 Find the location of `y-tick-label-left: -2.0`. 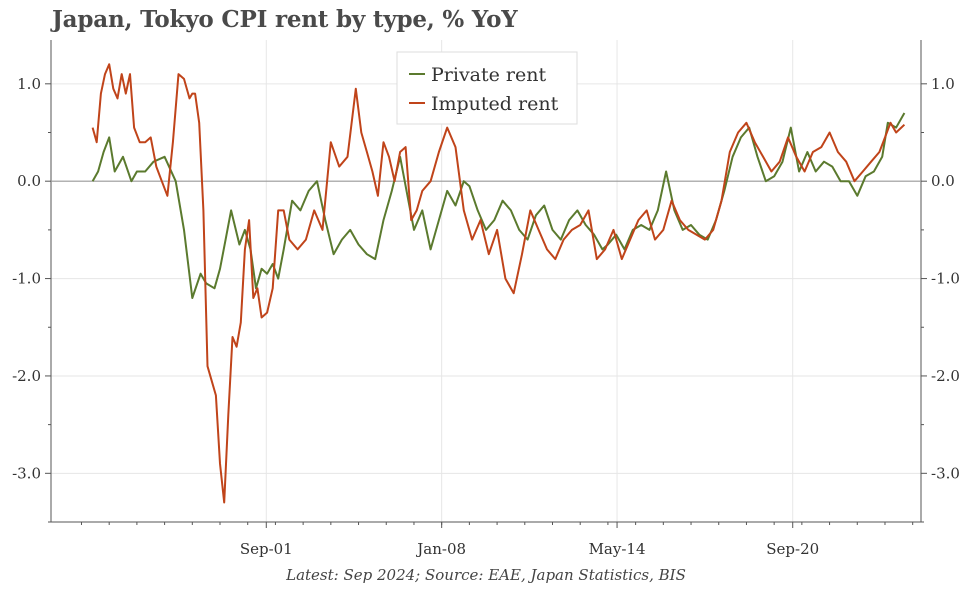

y-tick-label-left: -2.0 is located at coordinates (26, 376).